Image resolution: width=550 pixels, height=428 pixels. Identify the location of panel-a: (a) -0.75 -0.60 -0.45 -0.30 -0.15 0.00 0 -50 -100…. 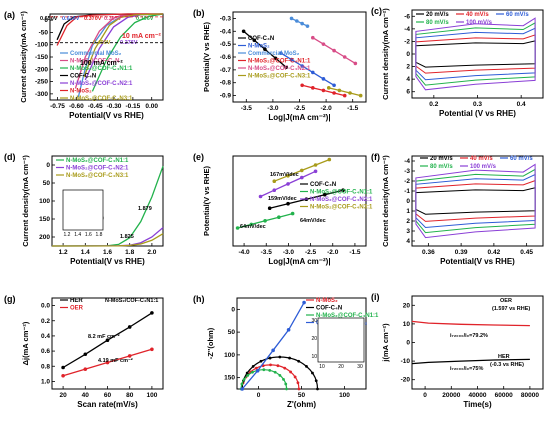
(84, 65).